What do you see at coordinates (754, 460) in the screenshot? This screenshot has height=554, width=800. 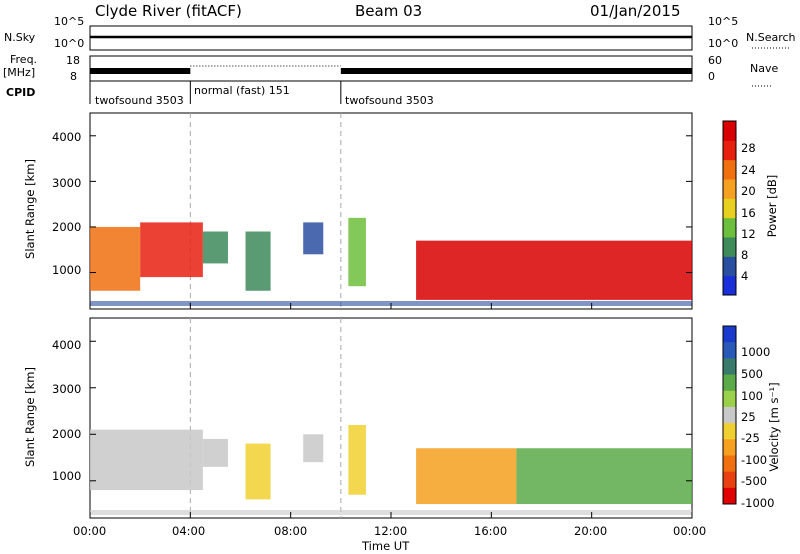 I see `vel-cb-tick-m100: -100` at bounding box center [754, 460].